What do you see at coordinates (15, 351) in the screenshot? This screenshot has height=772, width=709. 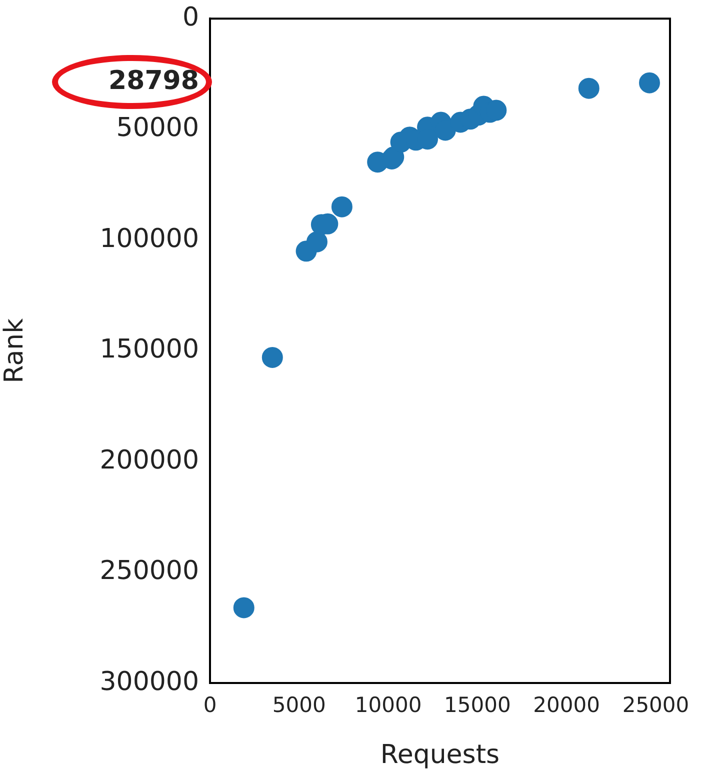 I see `y-axis-title: Rank` at bounding box center [15, 351].